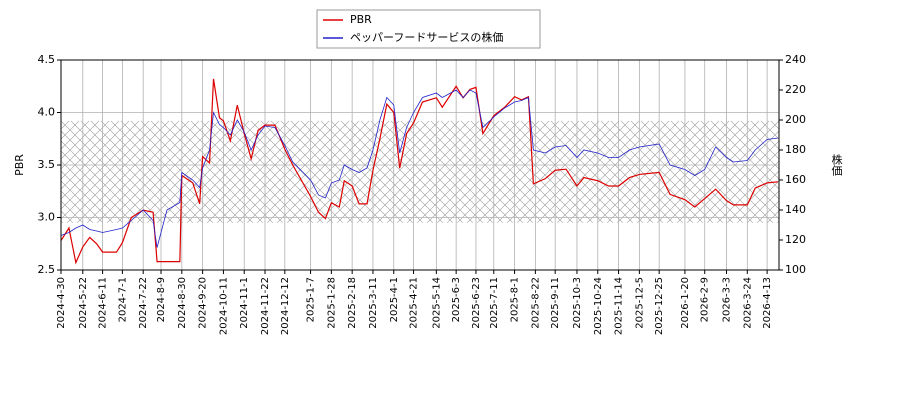 Image resolution: width=900 pixels, height=404 pixels. Describe the element at coordinates (203, 303) in the screenshot. I see `x-tick-label: 2024-9-20` at that location.